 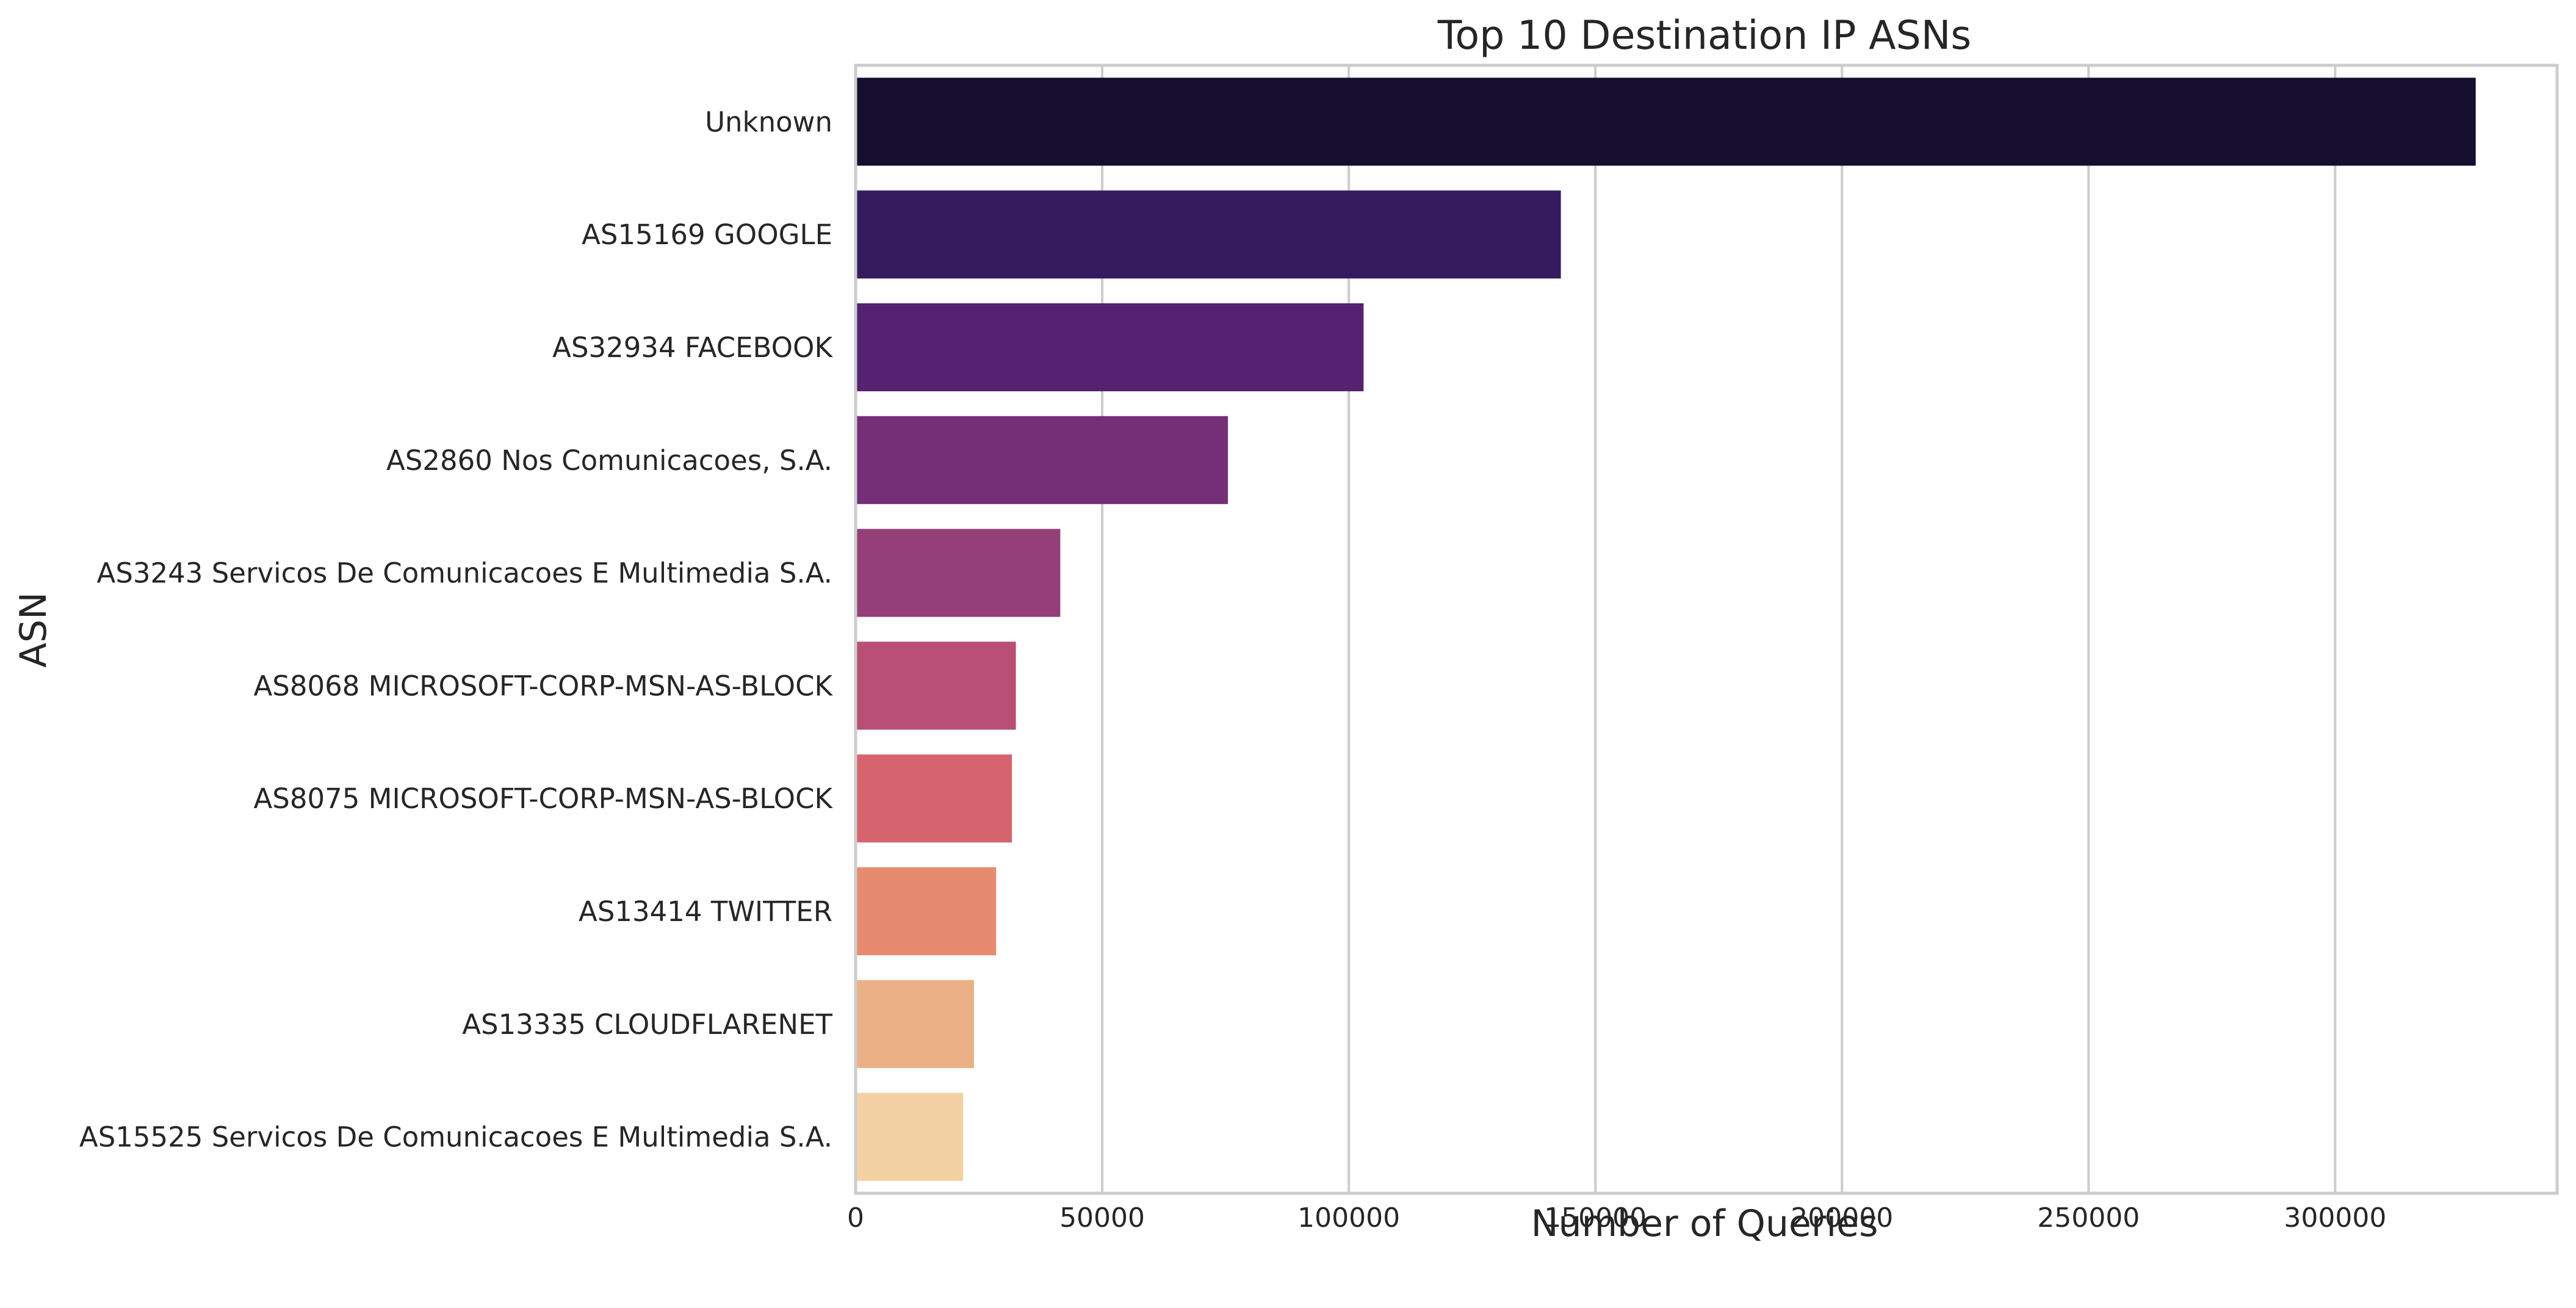 What do you see at coordinates (768, 122) in the screenshot?
I see `category-label: Unknown` at bounding box center [768, 122].